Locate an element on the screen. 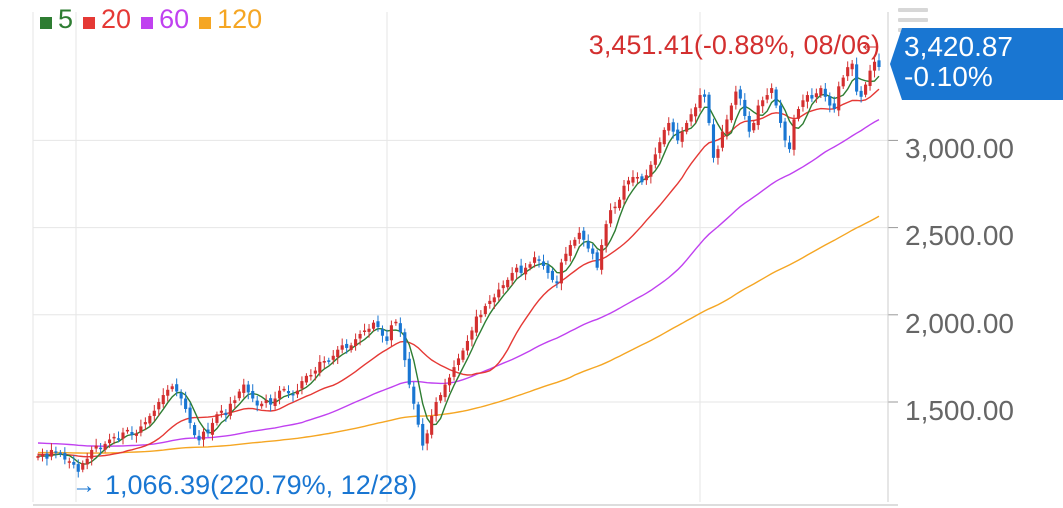 This screenshot has width=1063, height=508. current-price-value: 3,420.87 is located at coordinates (958, 46).